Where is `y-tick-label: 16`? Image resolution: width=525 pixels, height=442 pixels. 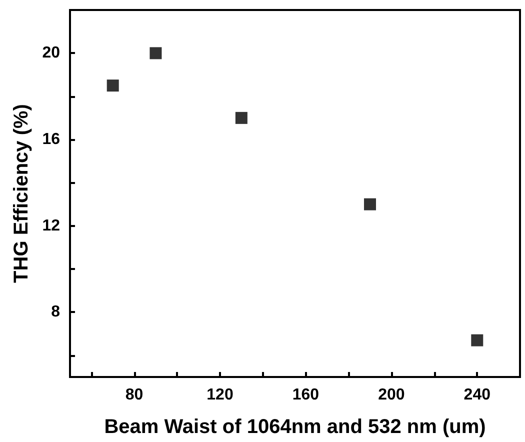
y-tick-label: 16 is located at coordinates (51, 139).